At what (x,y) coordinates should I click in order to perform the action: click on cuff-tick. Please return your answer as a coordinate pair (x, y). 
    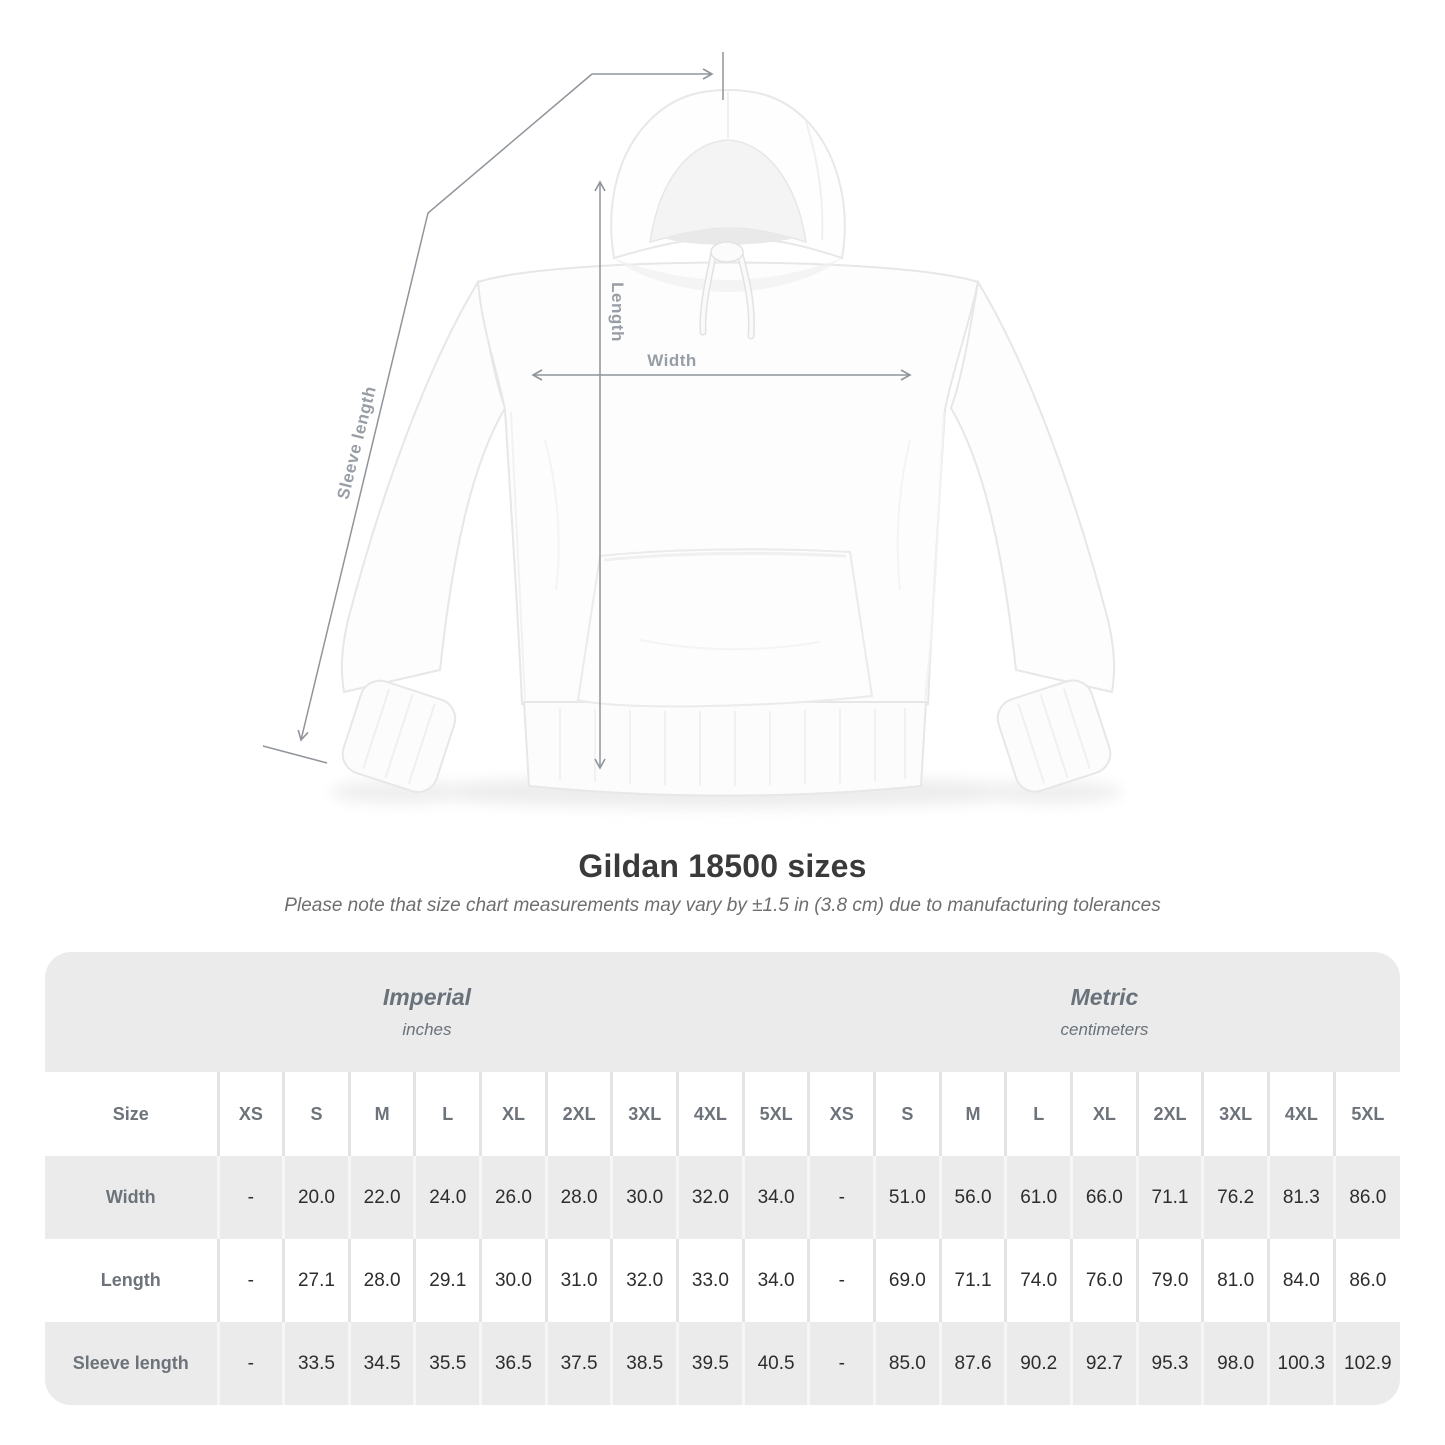
    Looking at the image, I should click on (295, 754).